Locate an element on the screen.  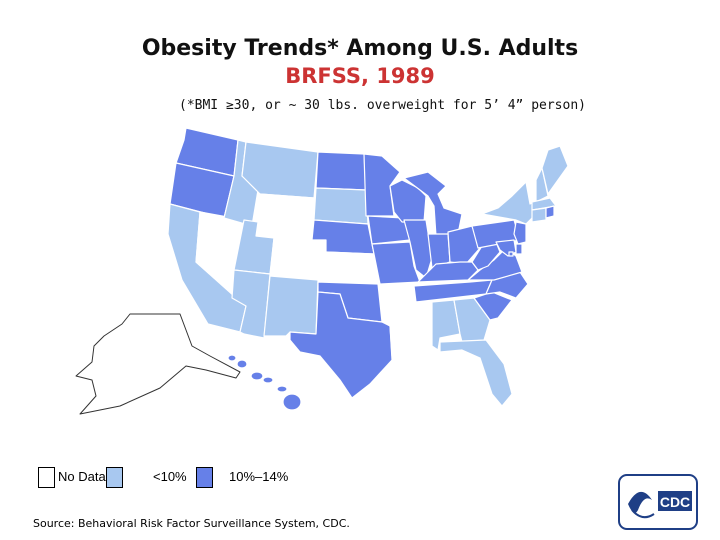
cdc-logo-text: CDC is located at coordinates (675, 502).